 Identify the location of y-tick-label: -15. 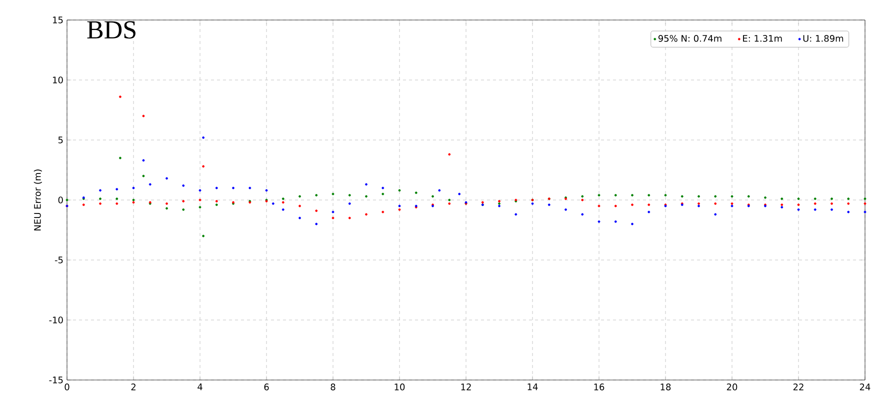
(56, 380).